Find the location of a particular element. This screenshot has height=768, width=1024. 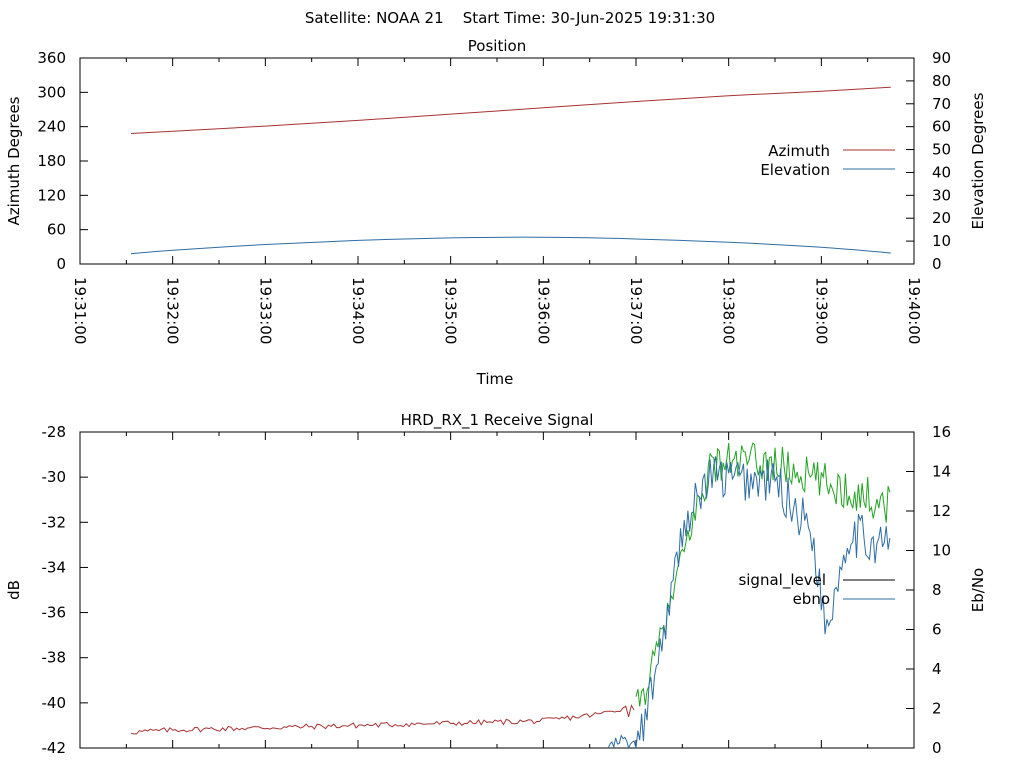

elevation-axis-label: Elevation Degrees is located at coordinates (978, 160).